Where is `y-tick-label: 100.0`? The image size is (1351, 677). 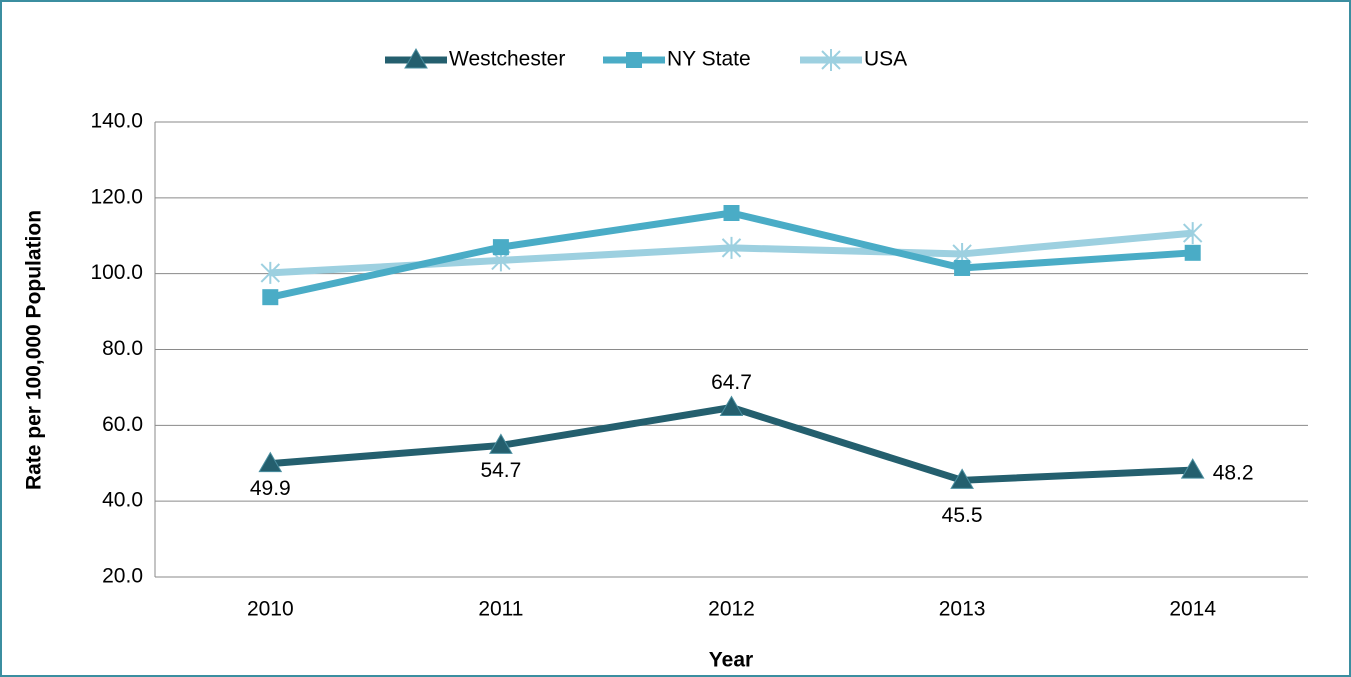
y-tick-label: 100.0 is located at coordinates (116, 272).